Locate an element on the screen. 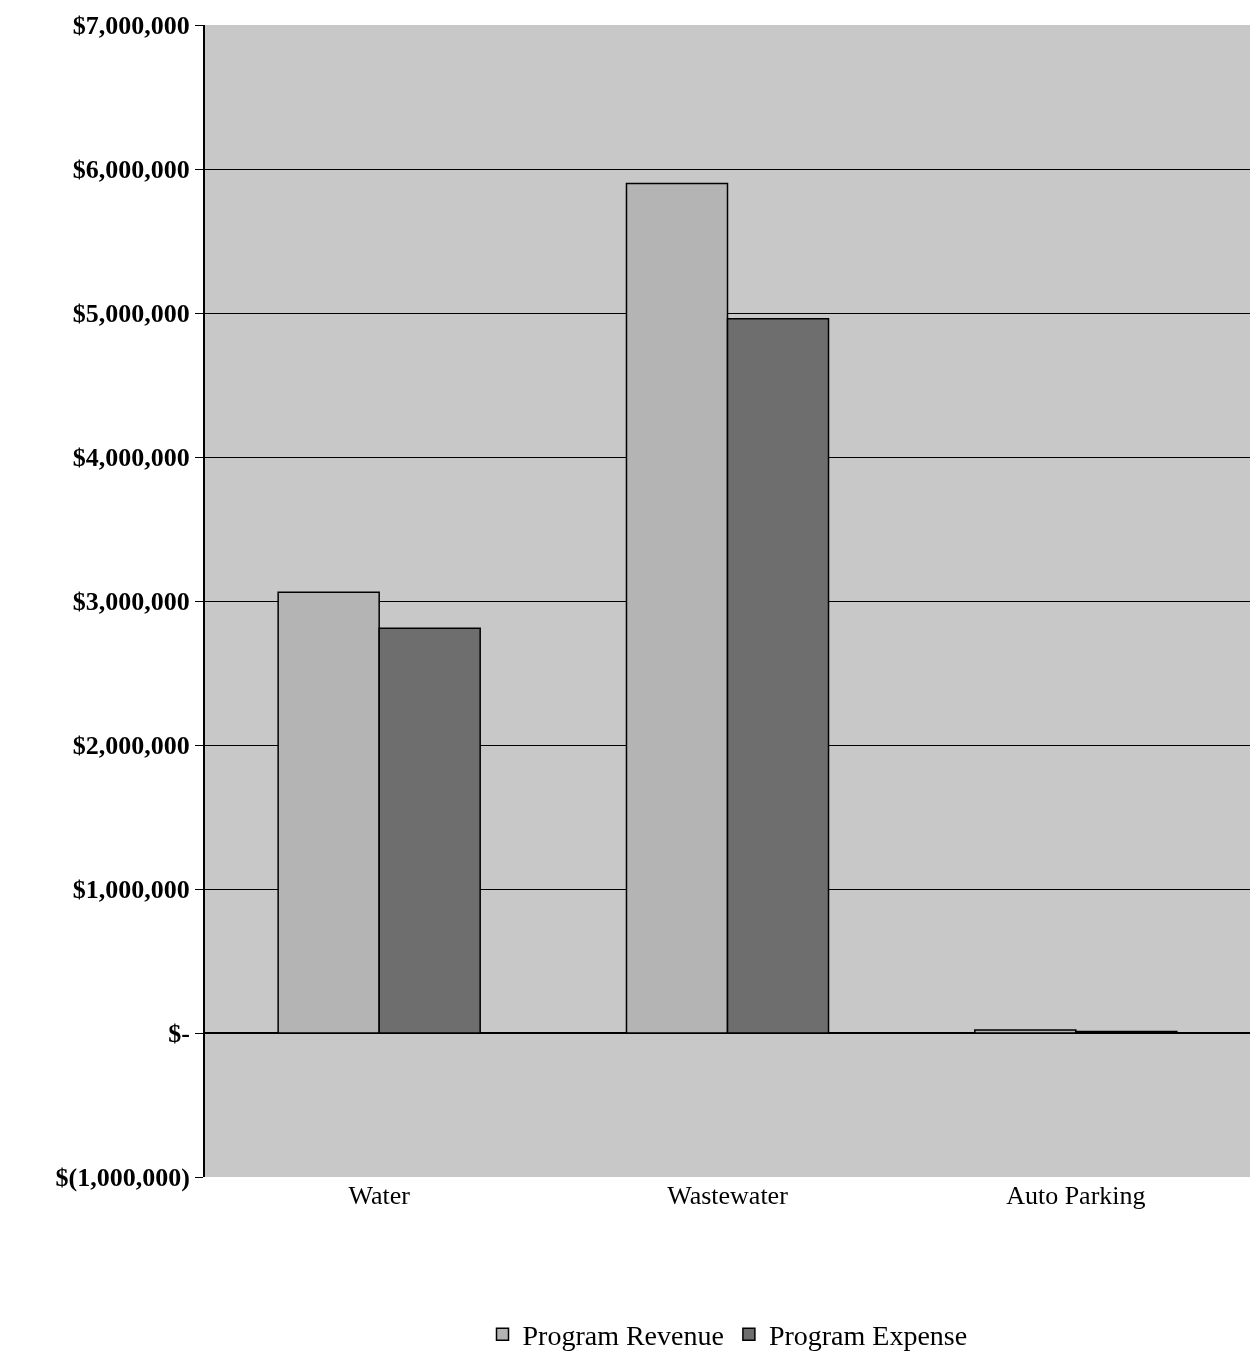 Image resolution: width=1253 pixels, height=1363 pixels. y-tick-label: $6,000,000 is located at coordinates (131, 170).